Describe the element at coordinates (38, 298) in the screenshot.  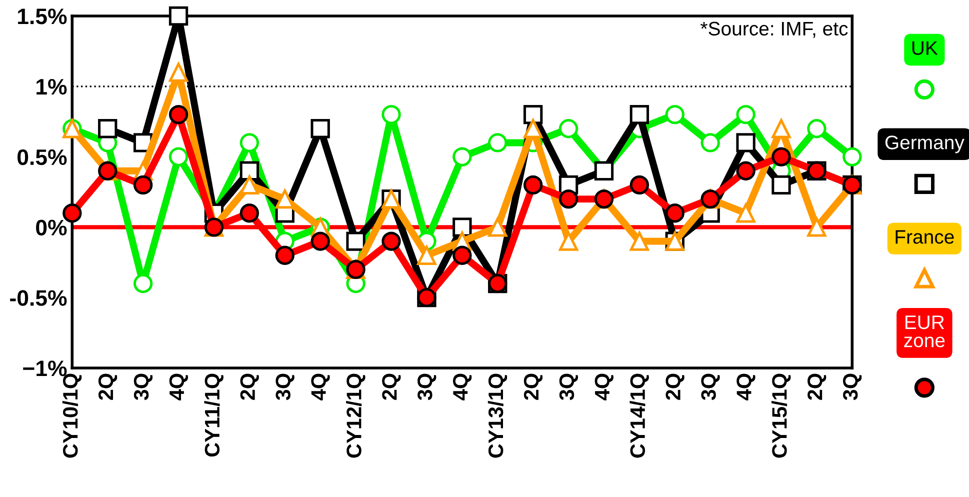
I see `y-tick-label: -0.5%` at that location.